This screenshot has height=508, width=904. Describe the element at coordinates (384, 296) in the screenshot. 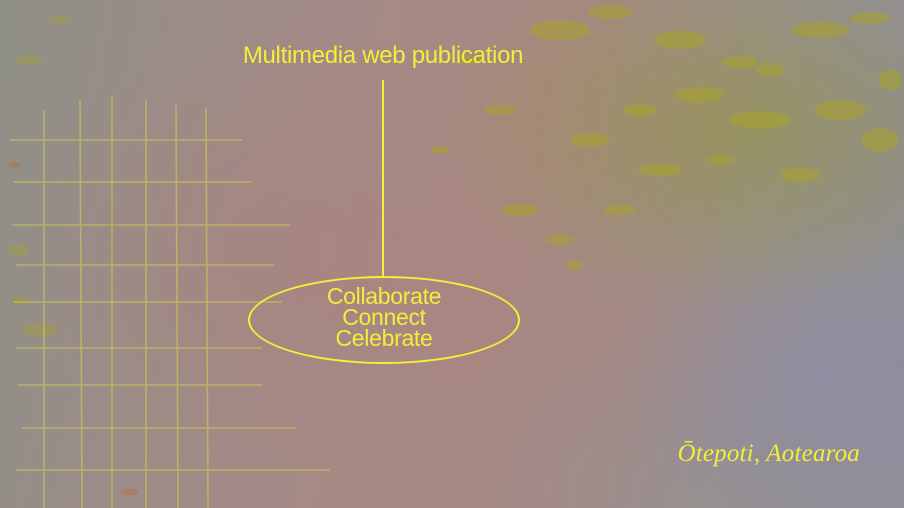

I see `tagline-collaborate: Collaborate` at that location.